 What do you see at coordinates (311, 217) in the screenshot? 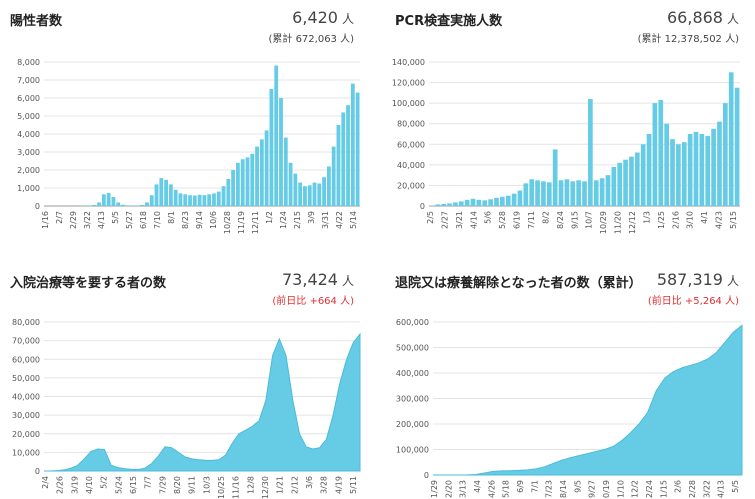
I see `x-tick-label: 3/9` at bounding box center [311, 217].